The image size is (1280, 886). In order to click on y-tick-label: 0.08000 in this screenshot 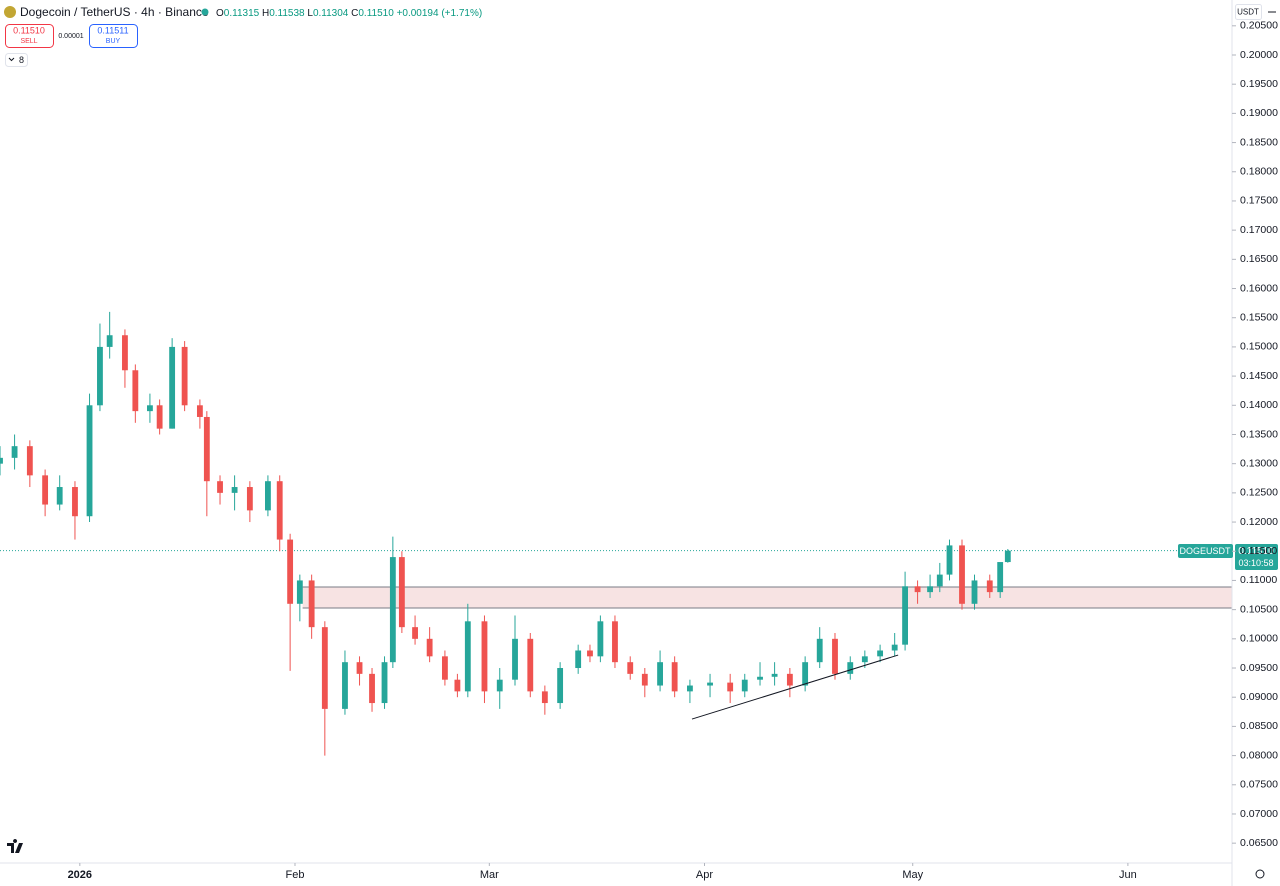, I will do `click(1259, 755)`.